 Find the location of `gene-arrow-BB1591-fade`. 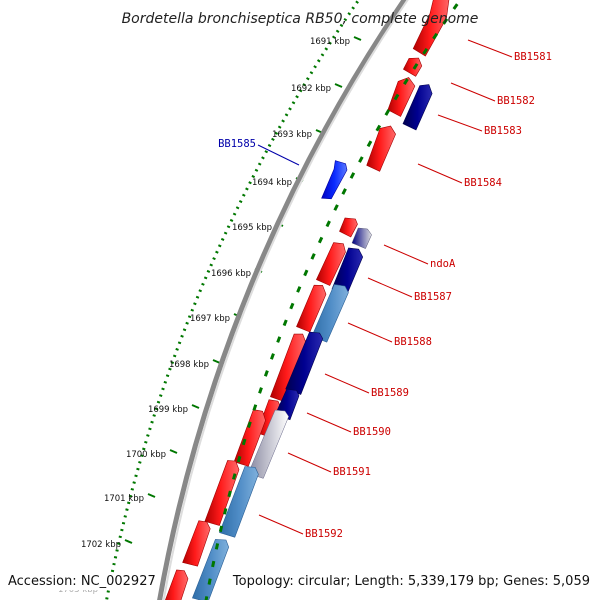

gene-arrow-BB1591-fade is located at coordinates (268, 444).